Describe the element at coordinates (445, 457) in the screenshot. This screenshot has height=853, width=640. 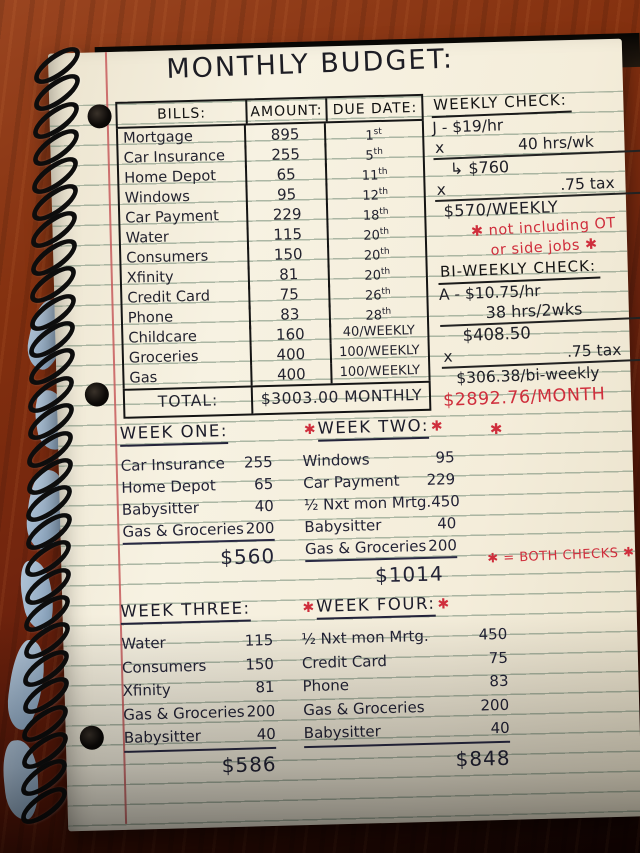
I see `expense-amount: 95` at that location.